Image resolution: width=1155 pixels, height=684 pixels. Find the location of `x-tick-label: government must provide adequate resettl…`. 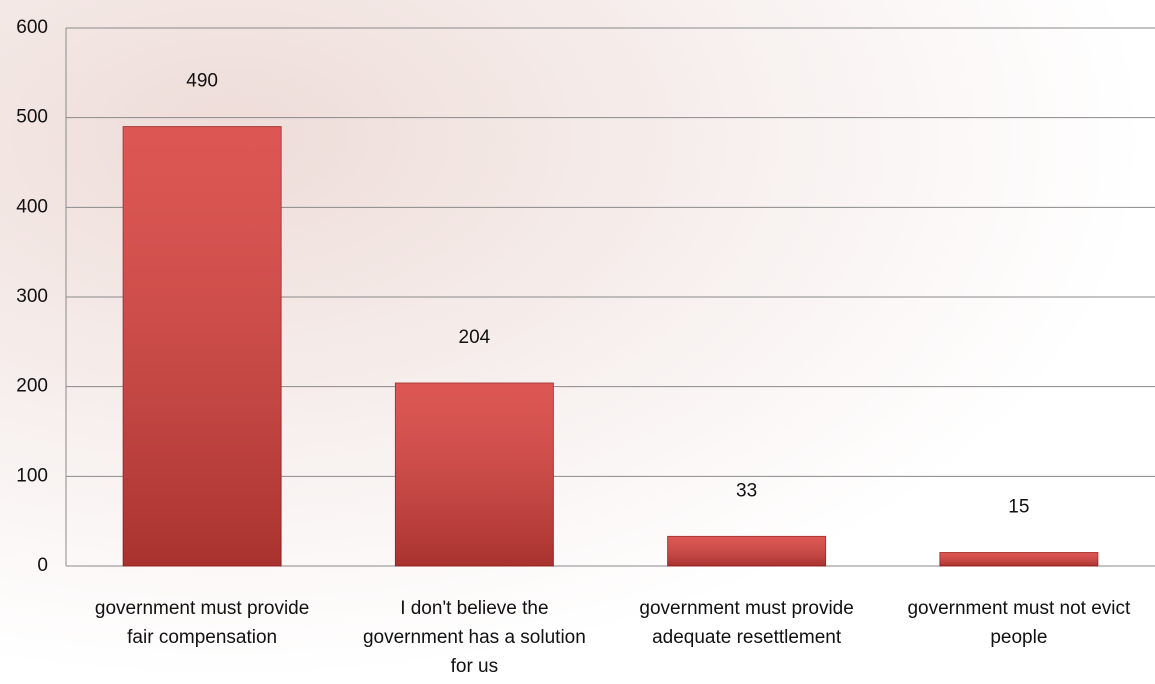

x-tick-label: government must provide adequate resettl… is located at coordinates (746, 623).